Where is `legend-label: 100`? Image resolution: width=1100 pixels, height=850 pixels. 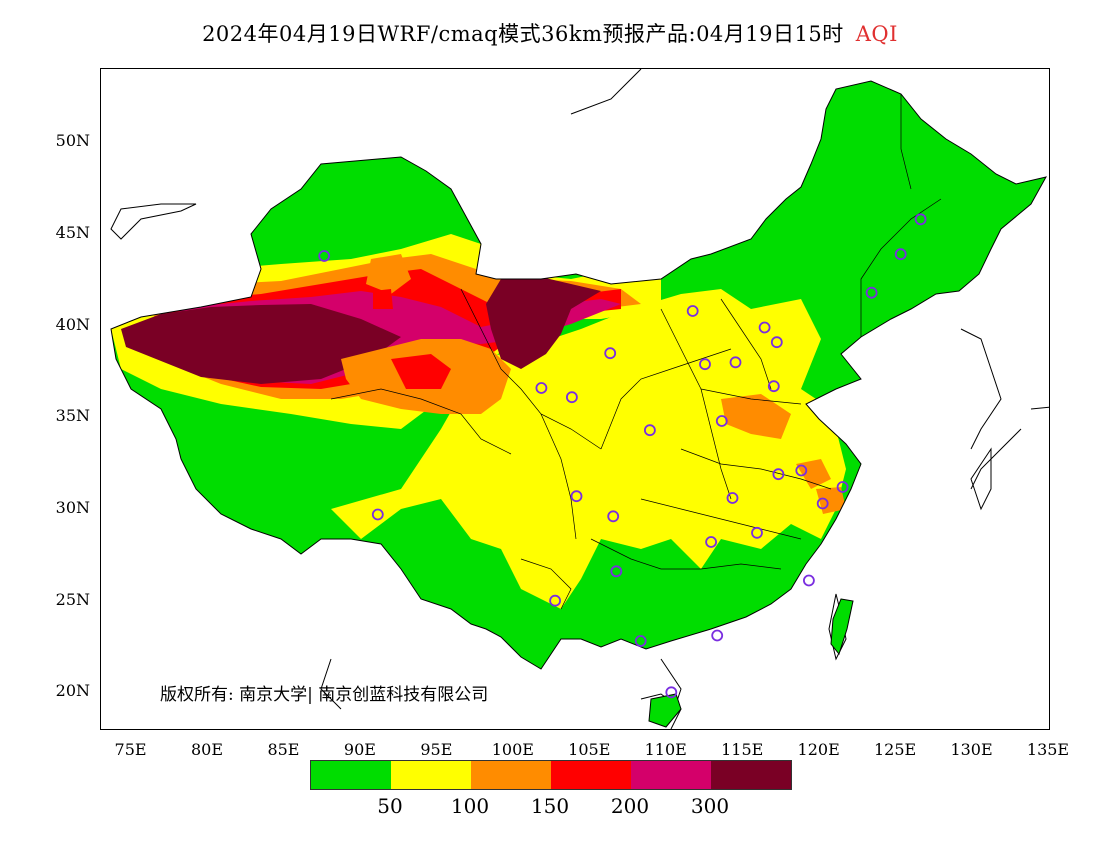 legend-label: 100 is located at coordinates (470, 806).